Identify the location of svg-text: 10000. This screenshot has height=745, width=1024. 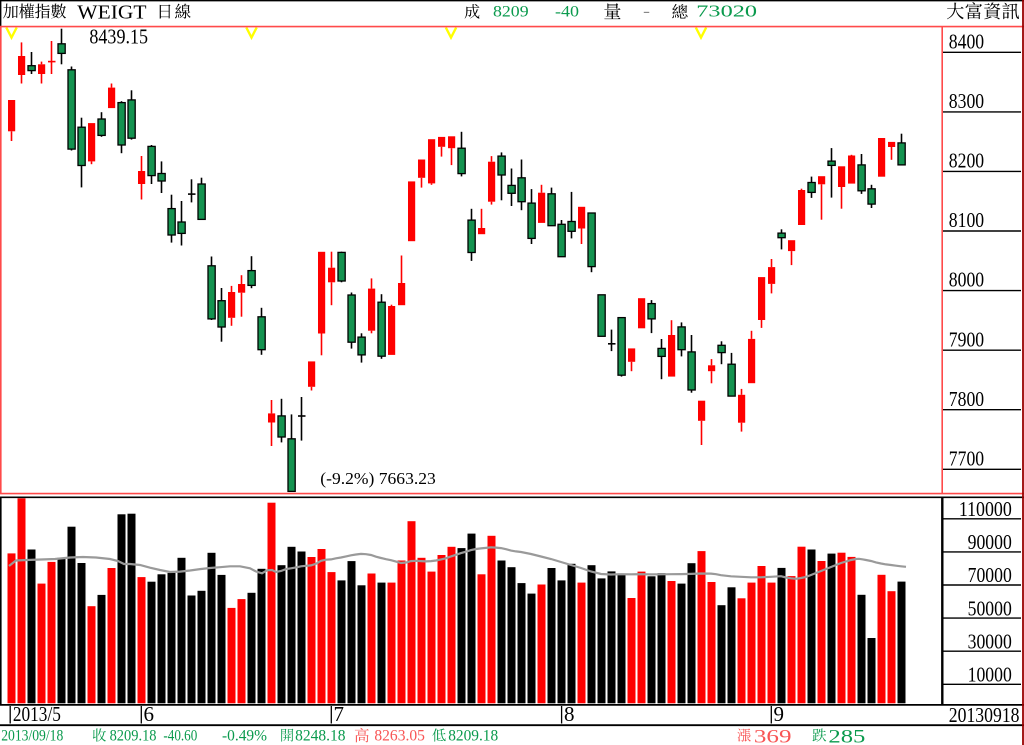
(990, 675).